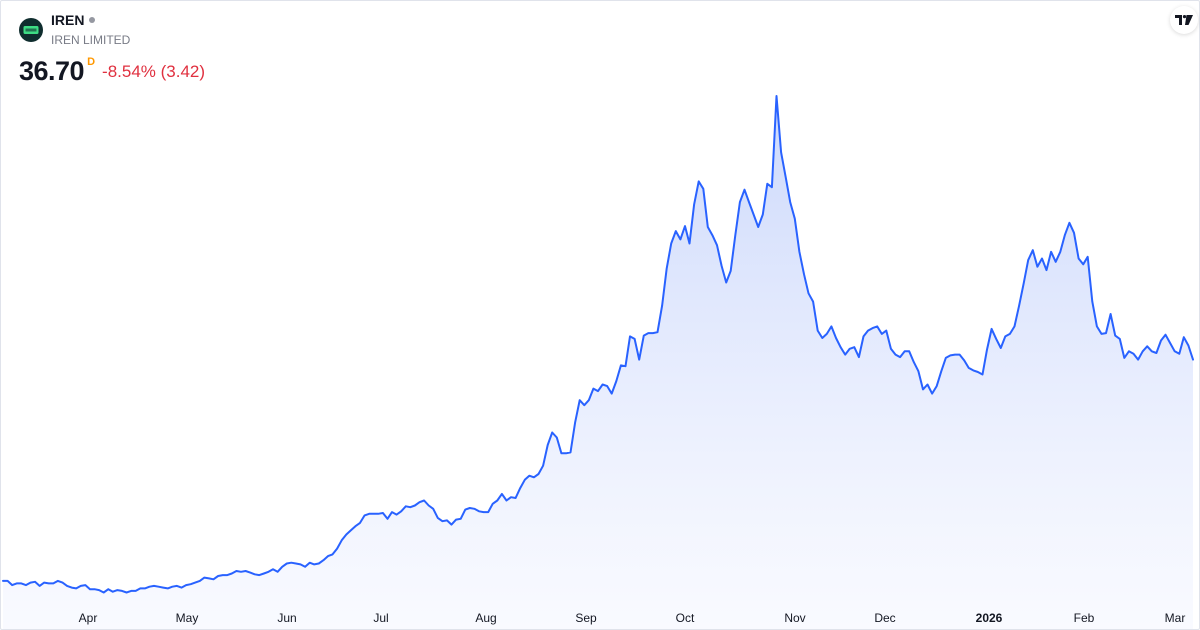  I want to click on x-tick-label: Jun, so click(286, 618).